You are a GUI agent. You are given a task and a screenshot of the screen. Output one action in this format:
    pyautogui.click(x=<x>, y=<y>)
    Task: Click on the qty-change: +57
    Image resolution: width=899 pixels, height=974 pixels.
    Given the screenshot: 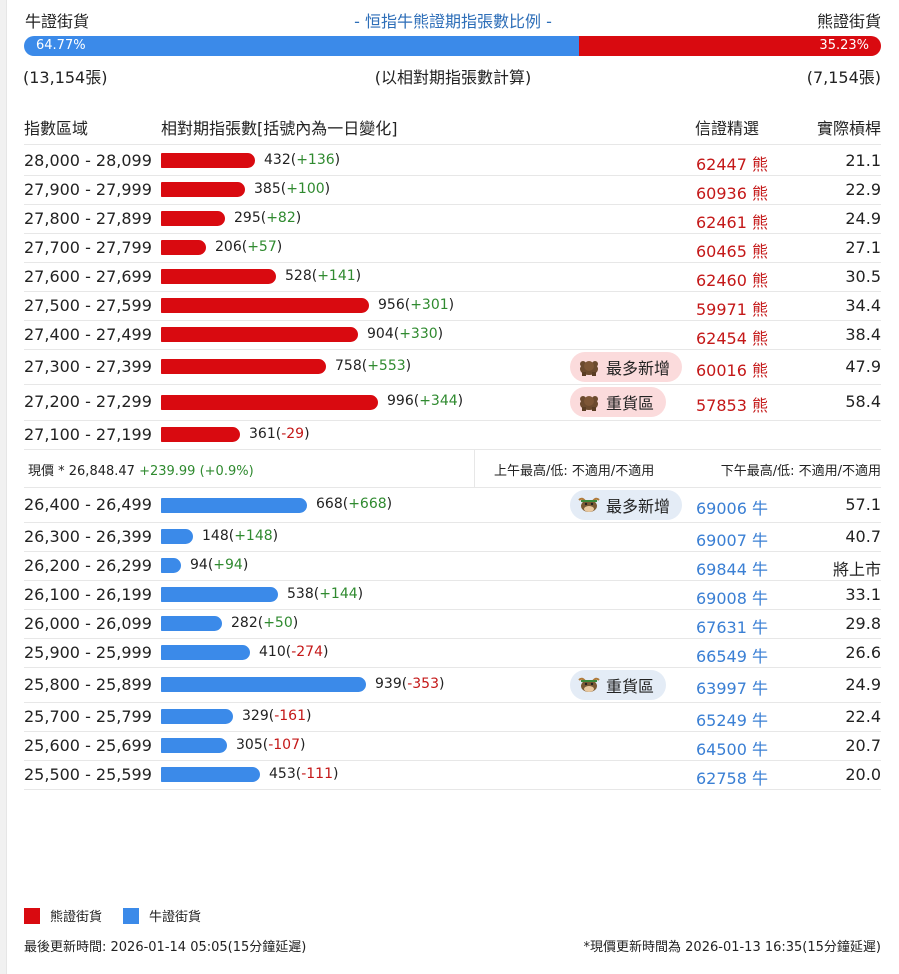 What is the action you would take?
    pyautogui.click(x=262, y=246)
    